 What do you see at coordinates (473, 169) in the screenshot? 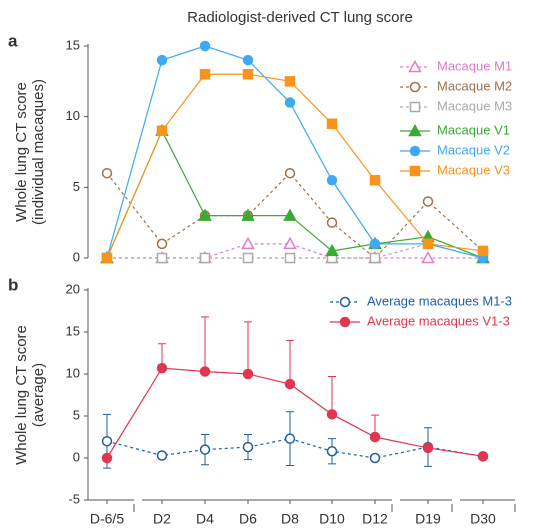
I see `legend-label: Macaque V3` at bounding box center [473, 169].